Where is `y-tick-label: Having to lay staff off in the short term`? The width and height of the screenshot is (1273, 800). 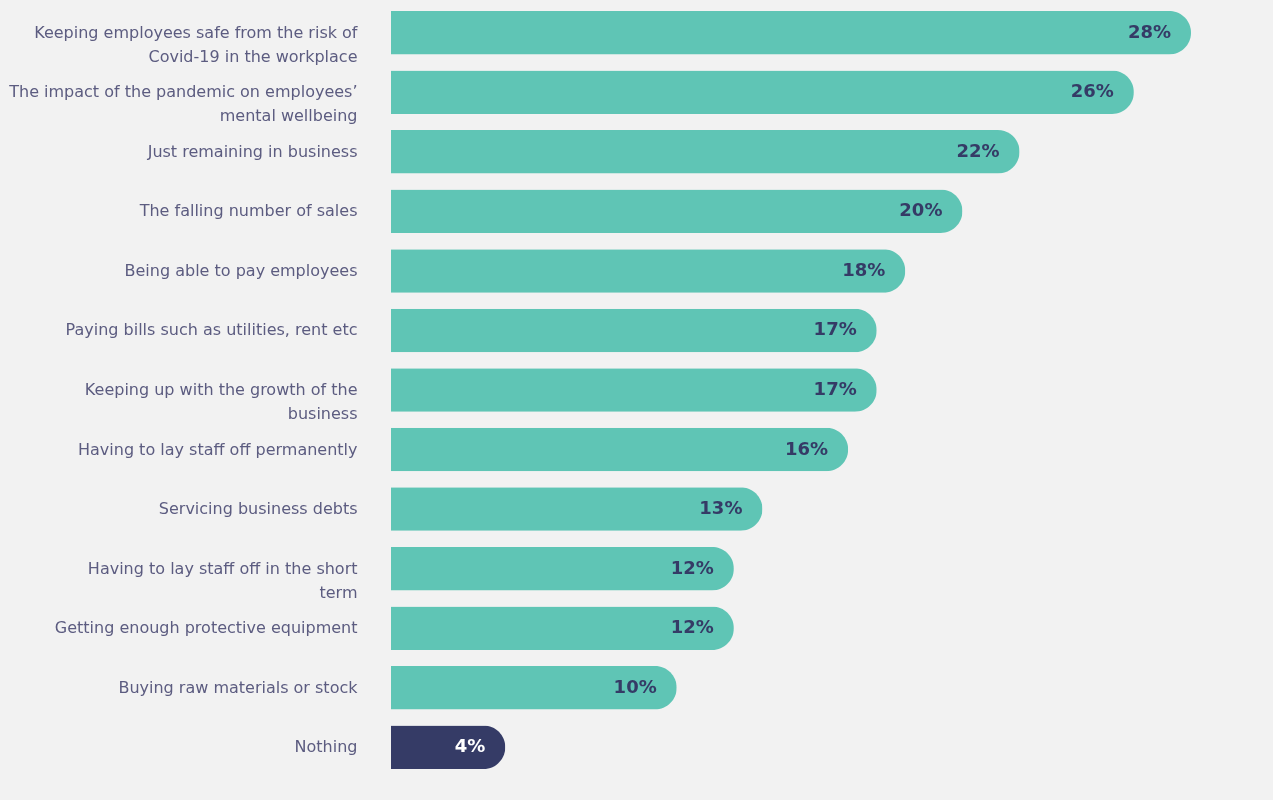 y-tick-label: Having to lay staff off in the short term is located at coordinates (222, 580).